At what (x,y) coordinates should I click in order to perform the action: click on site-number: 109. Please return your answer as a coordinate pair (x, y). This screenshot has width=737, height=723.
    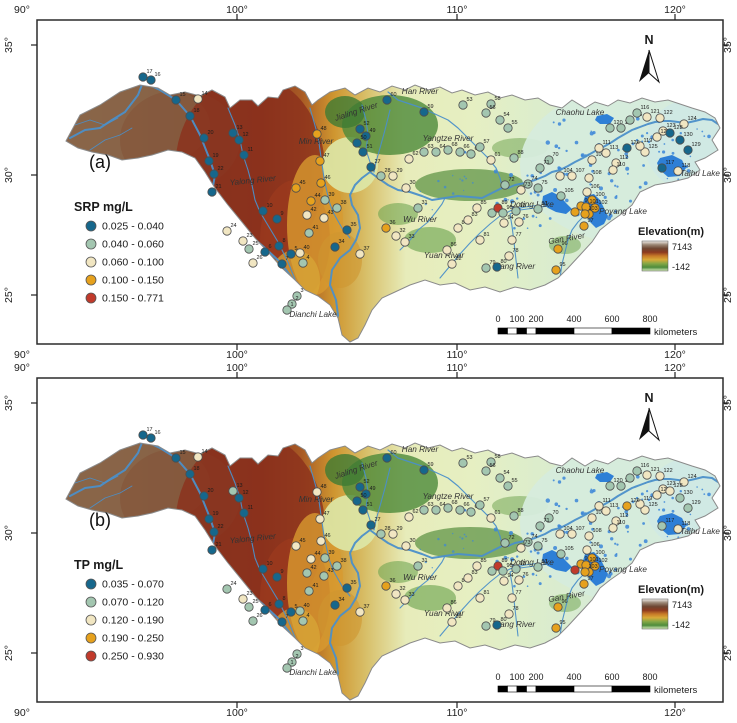
    Looking at the image, I should click on (600, 155).